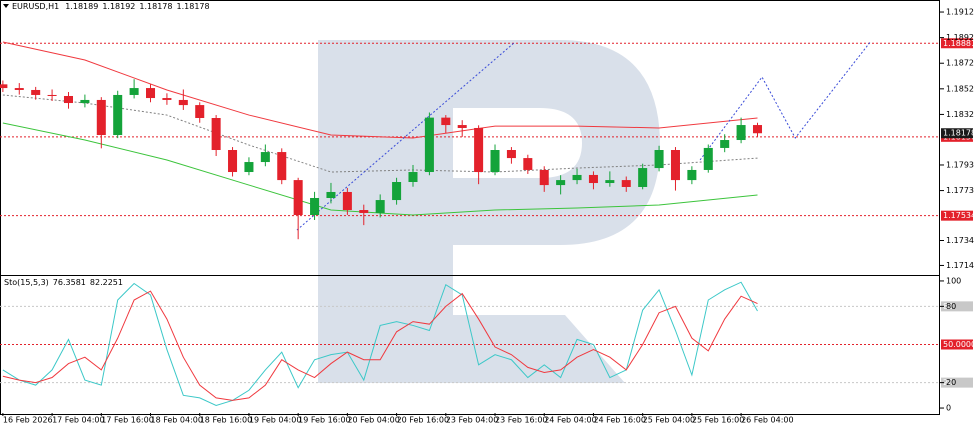 The height and width of the screenshot is (425, 974). I want to click on level-tag-label: 1.17534, so click(958, 215).